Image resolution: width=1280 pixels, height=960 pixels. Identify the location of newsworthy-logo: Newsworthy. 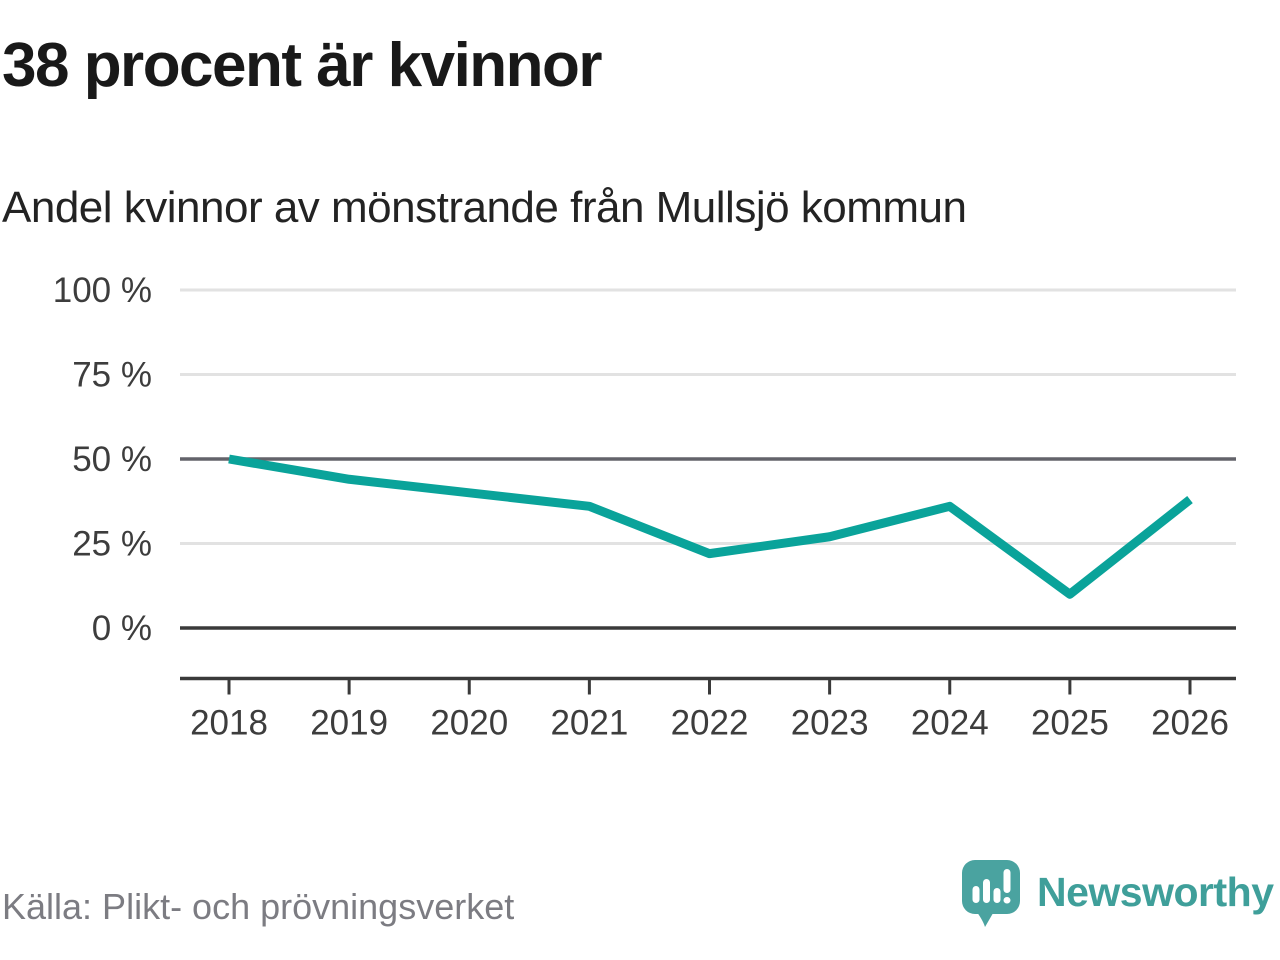
(1118, 894).